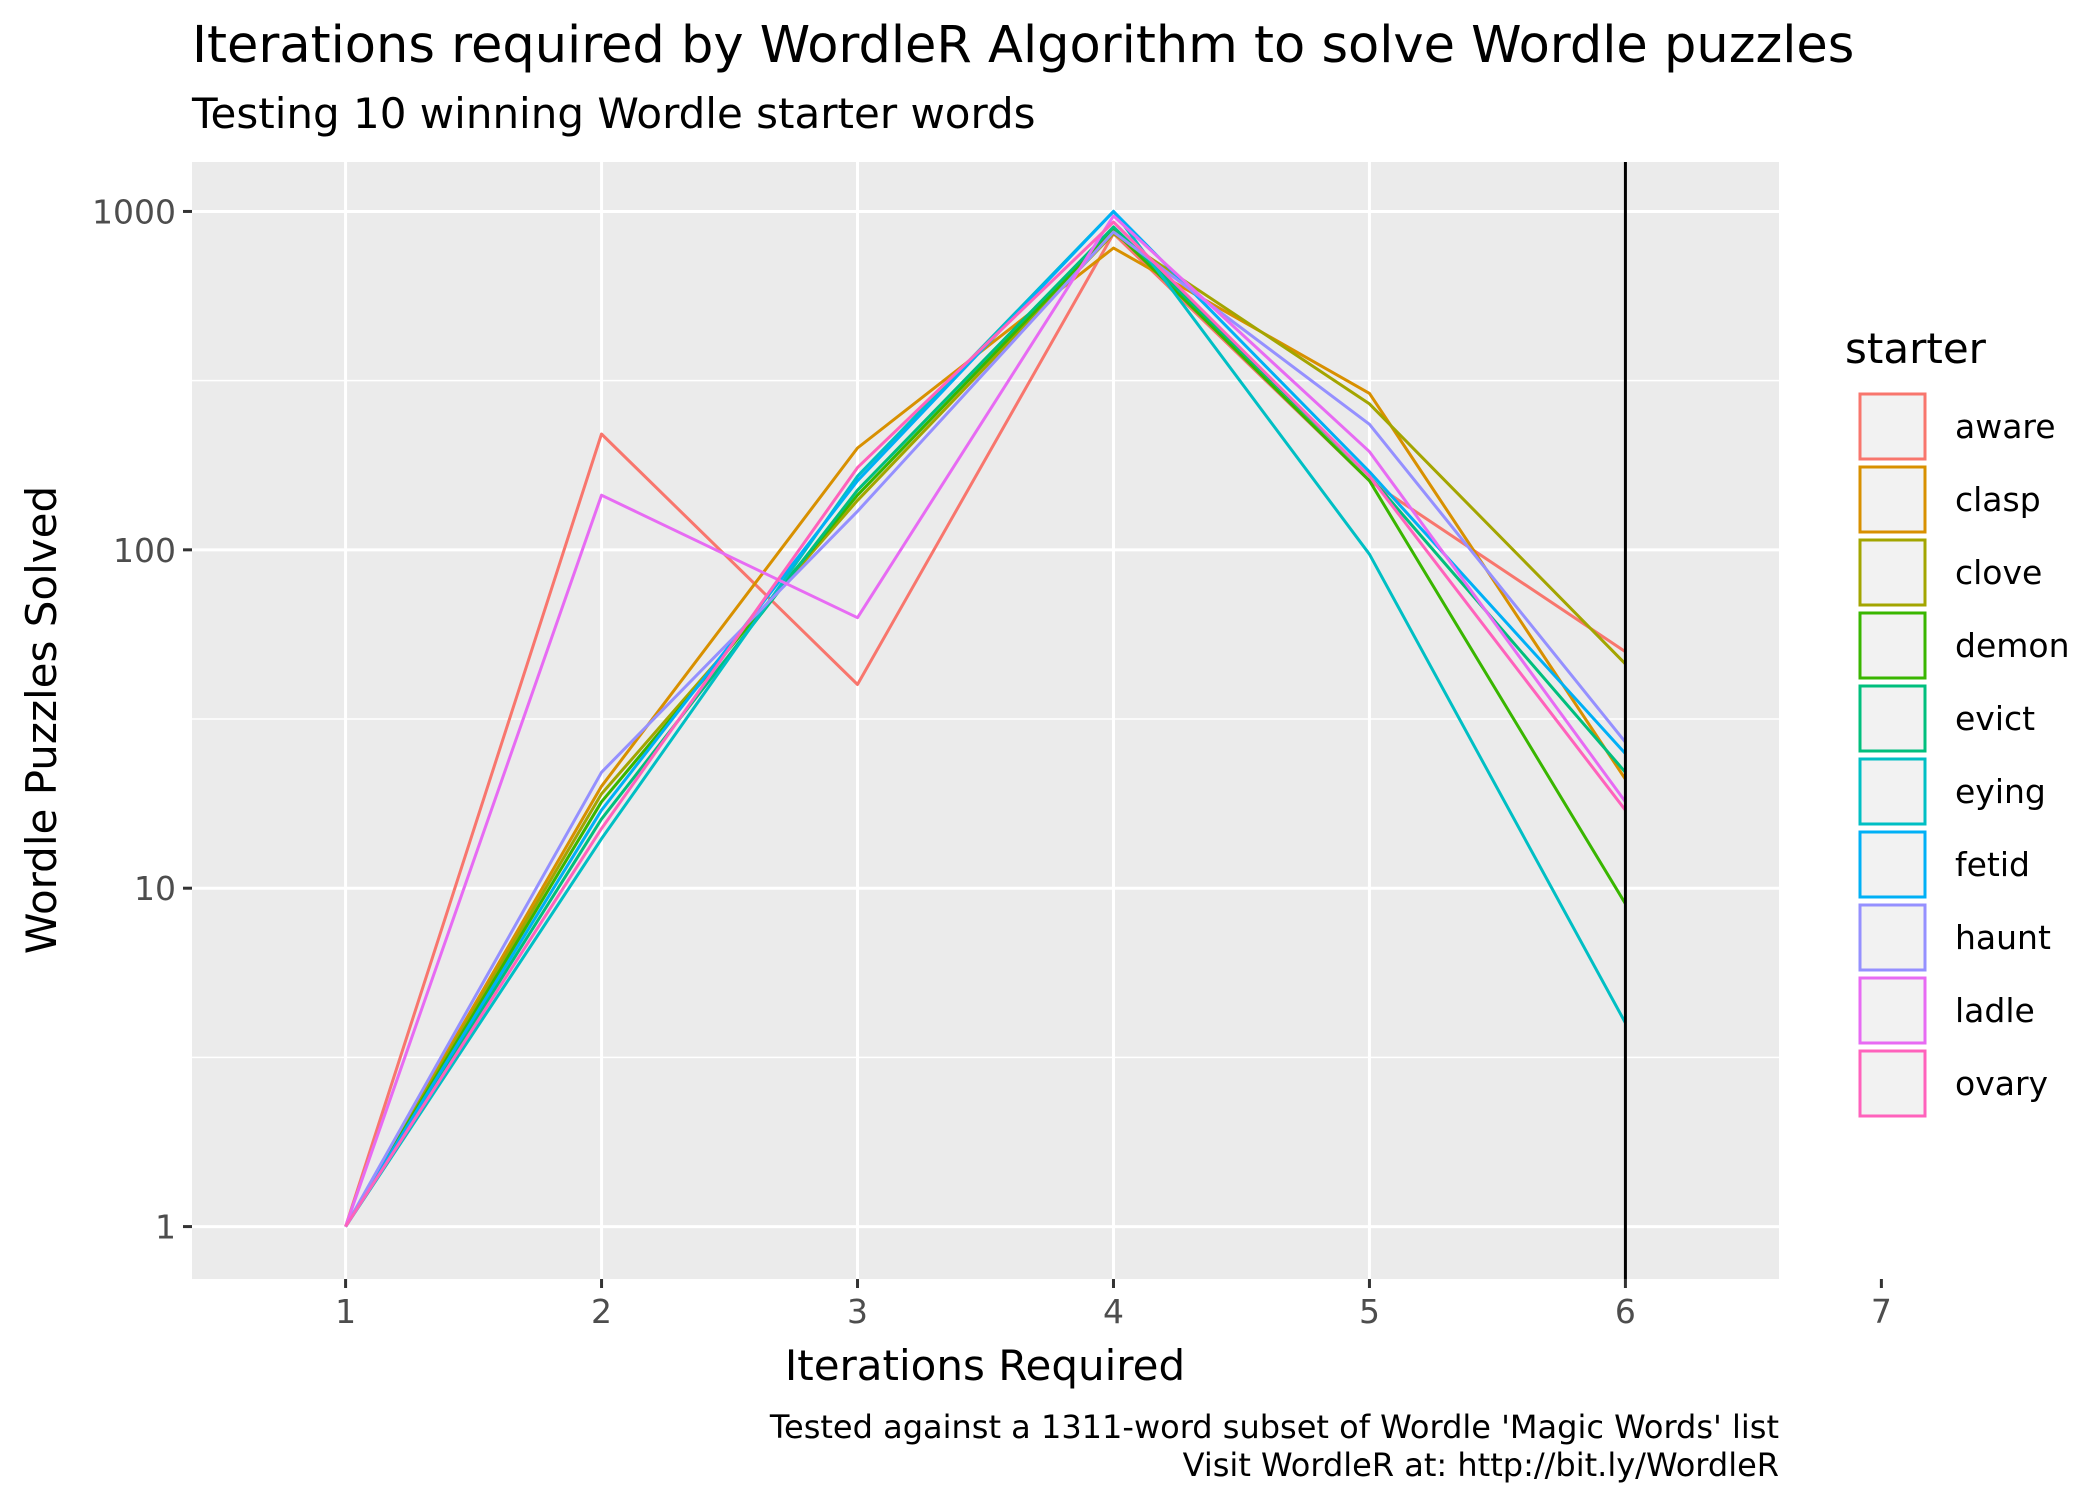  What do you see at coordinates (1998, 572) in the screenshot?
I see `legend-label-clove: clove` at bounding box center [1998, 572].